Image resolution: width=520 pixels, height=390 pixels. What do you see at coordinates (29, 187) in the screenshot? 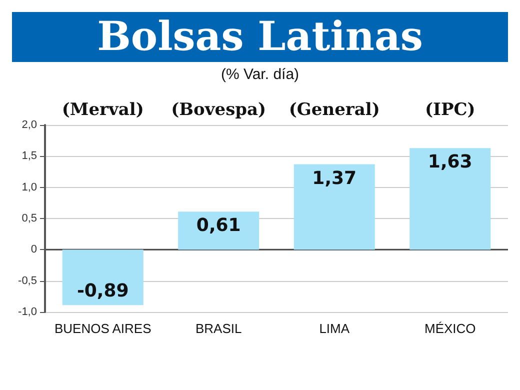
I see `y-tick-label: 1,0` at bounding box center [29, 187].